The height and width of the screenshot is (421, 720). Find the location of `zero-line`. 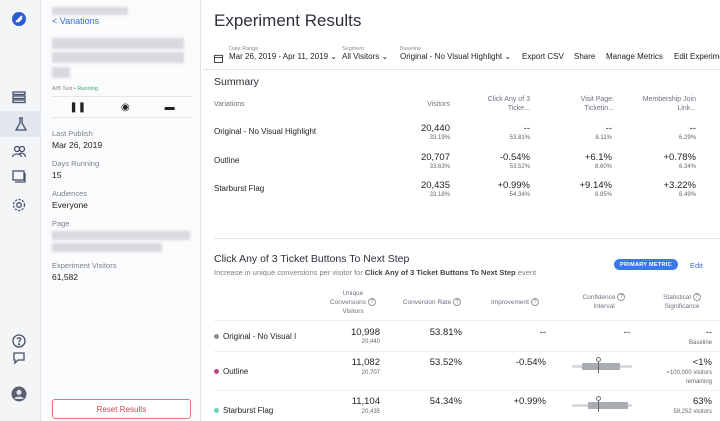

zero-line is located at coordinates (598, 405).